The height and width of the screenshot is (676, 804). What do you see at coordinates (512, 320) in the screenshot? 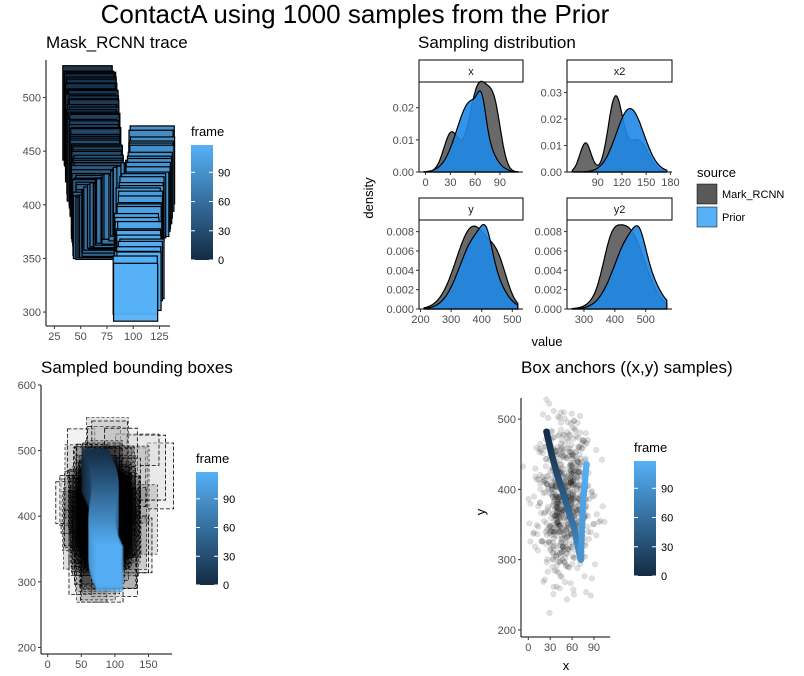
I see `x-tick-label: 500` at bounding box center [512, 320].